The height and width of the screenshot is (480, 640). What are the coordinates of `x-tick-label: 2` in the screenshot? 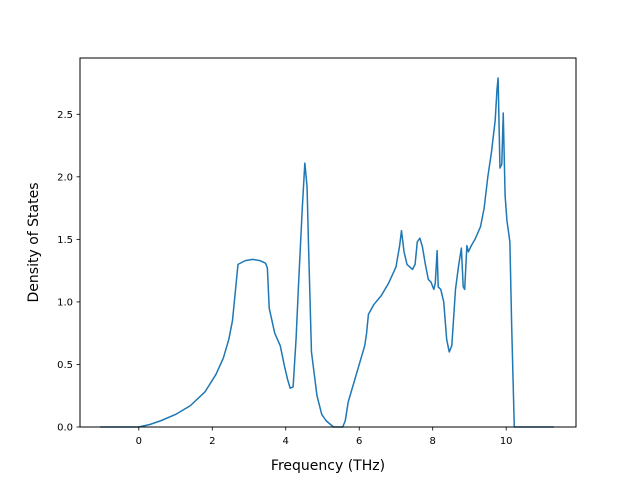 It's located at (212, 441).